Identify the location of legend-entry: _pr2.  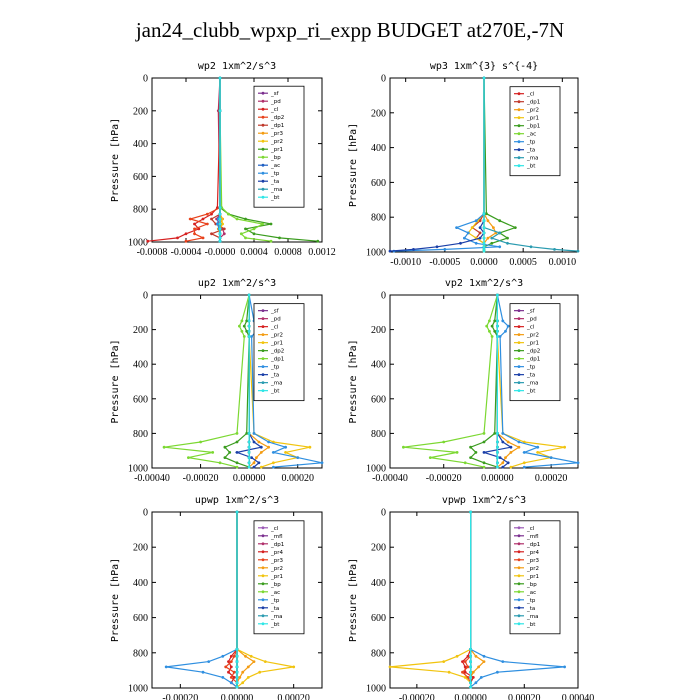
(532, 111).